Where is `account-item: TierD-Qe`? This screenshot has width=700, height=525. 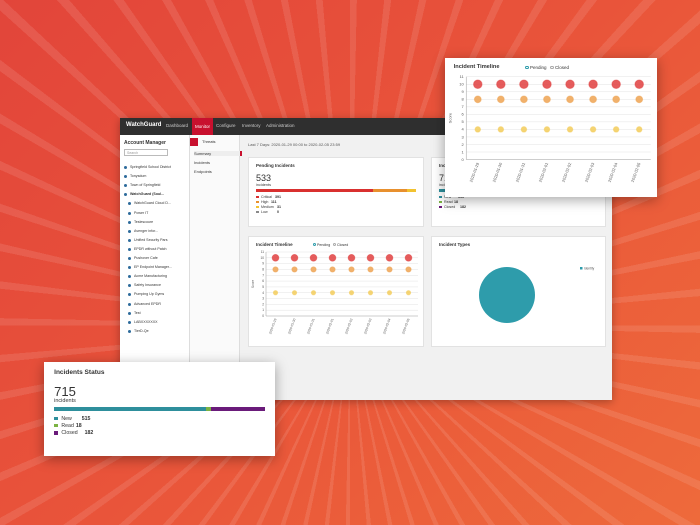 account-item: TierD-Qe is located at coordinates (141, 330).